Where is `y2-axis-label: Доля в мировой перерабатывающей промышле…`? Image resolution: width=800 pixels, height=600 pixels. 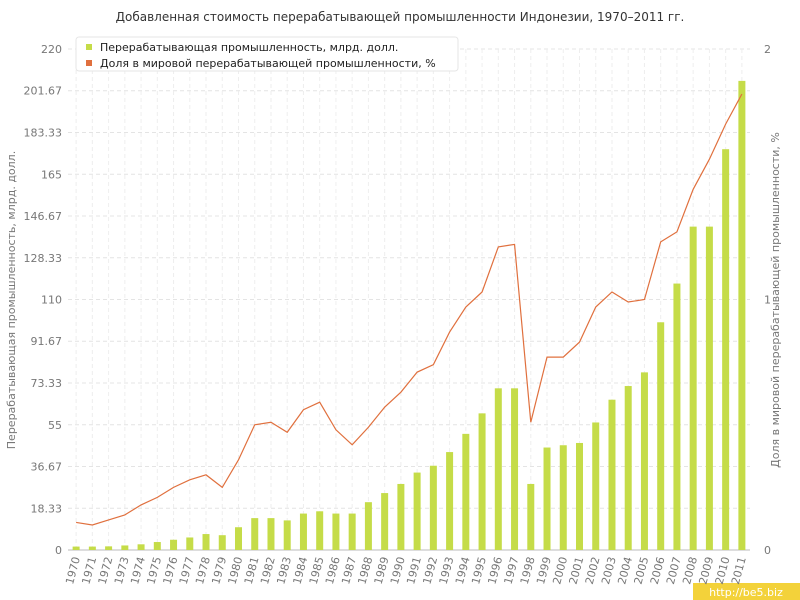 y2-axis-label: Доля в мировой перерабатывающей промышле… is located at coordinates (775, 300).